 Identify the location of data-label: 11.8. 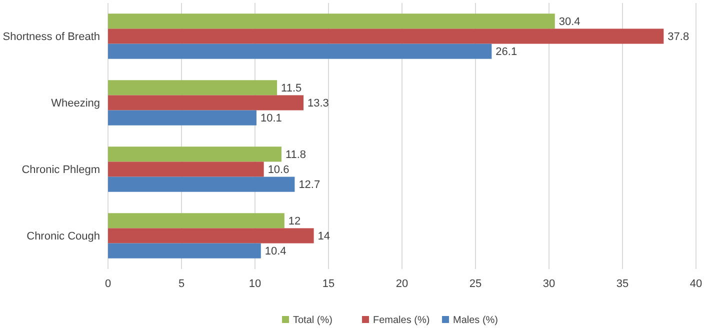
(295, 155).